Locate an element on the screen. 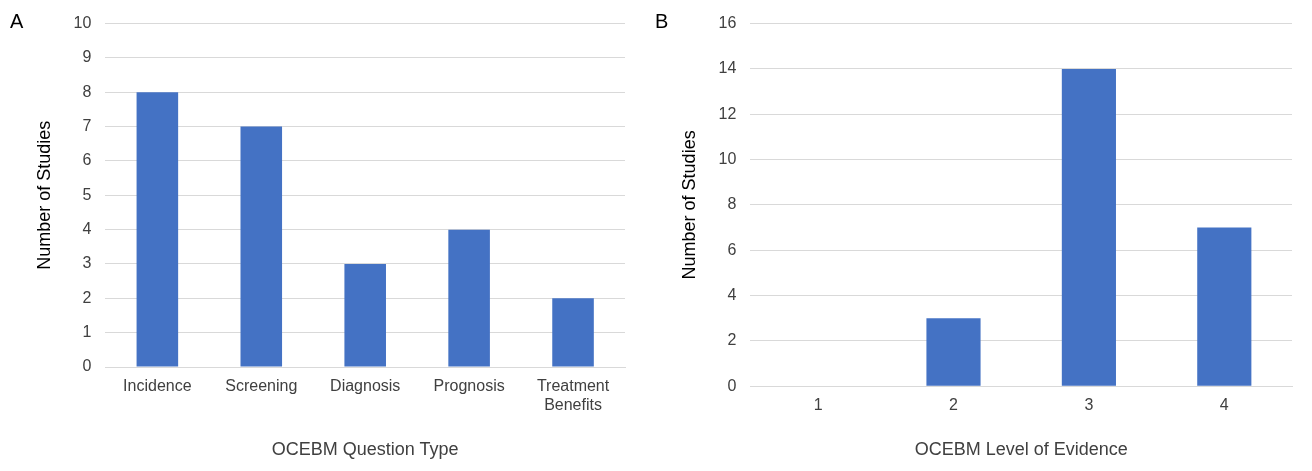 The width and height of the screenshot is (1312, 471). y-tick-label: 1 is located at coordinates (87, 332).